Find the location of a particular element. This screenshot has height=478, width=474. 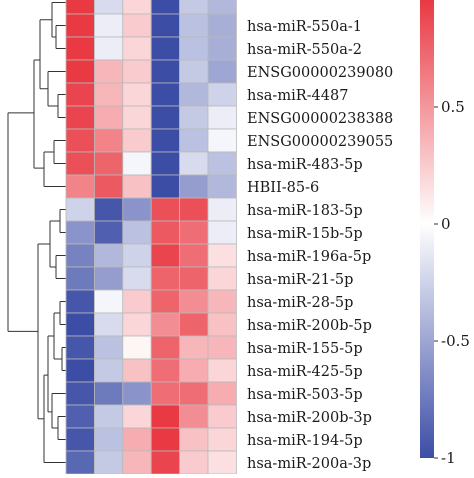

row-label: hsa-miR-550a-1 is located at coordinates (304, 27).